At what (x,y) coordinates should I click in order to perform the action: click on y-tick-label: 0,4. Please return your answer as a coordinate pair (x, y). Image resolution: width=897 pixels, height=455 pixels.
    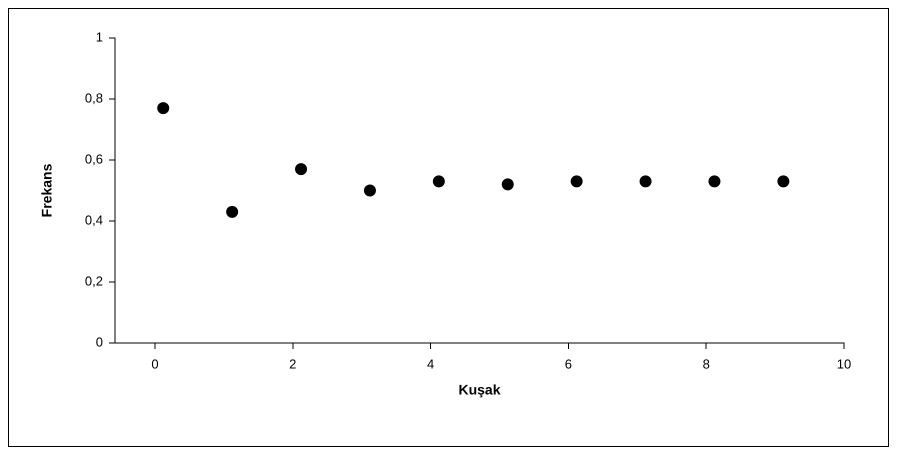
    Looking at the image, I should click on (93, 220).